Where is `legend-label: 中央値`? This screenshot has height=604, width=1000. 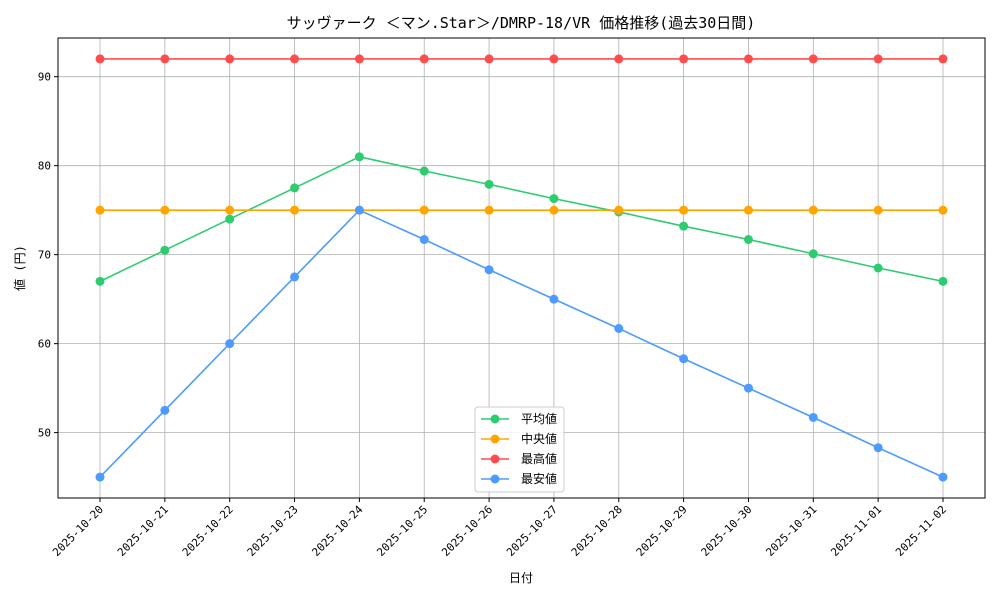 legend-label: 中央値 is located at coordinates (539, 438).